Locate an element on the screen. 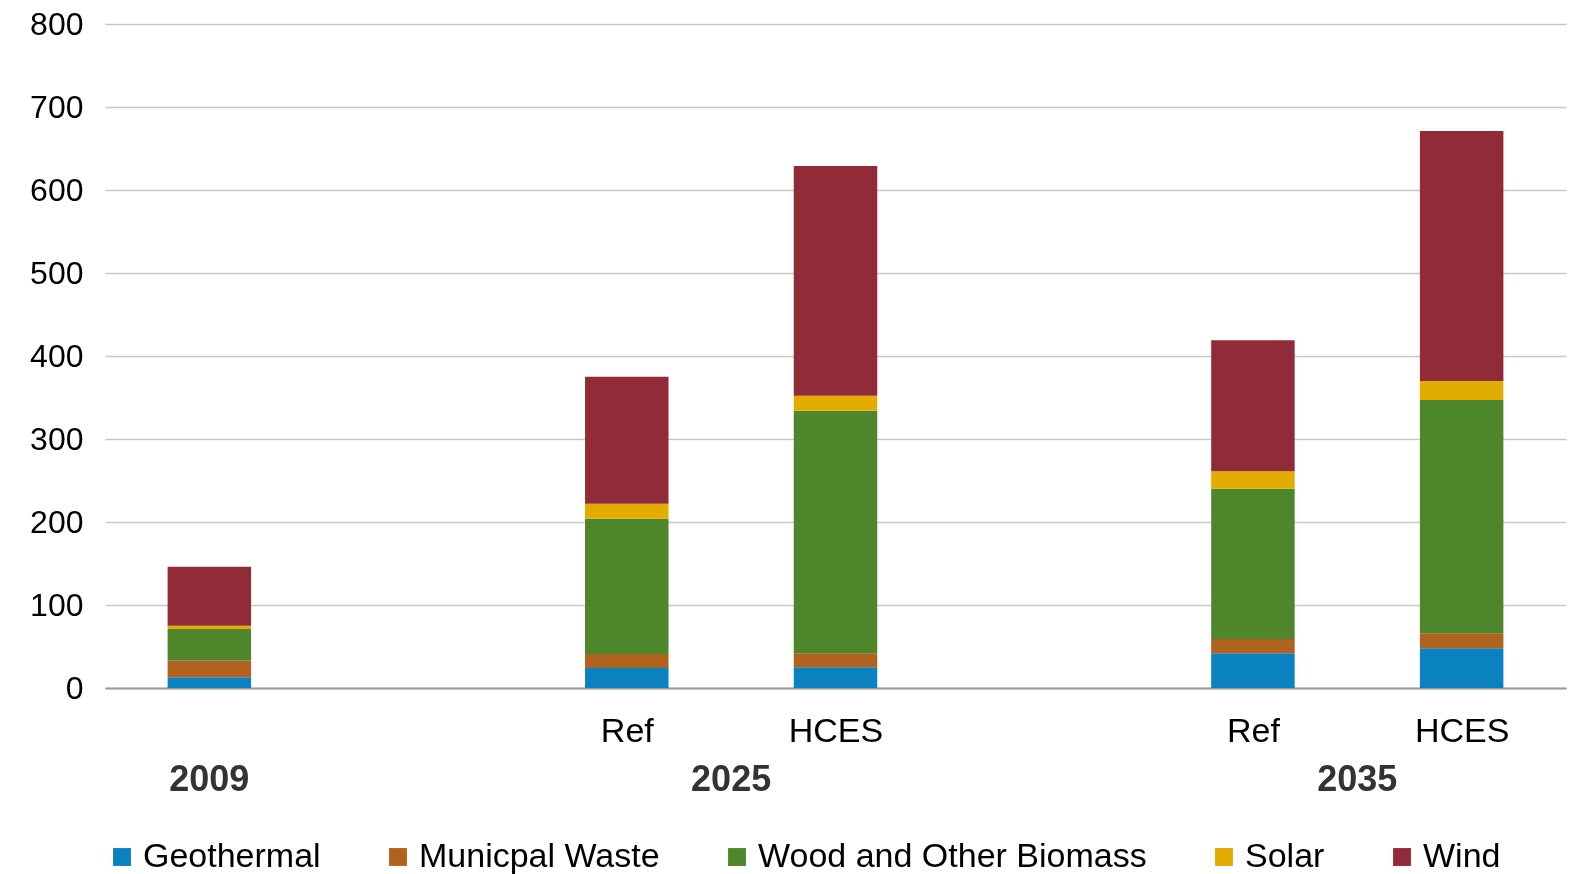  y-tick-label: 400 is located at coordinates (57, 355).